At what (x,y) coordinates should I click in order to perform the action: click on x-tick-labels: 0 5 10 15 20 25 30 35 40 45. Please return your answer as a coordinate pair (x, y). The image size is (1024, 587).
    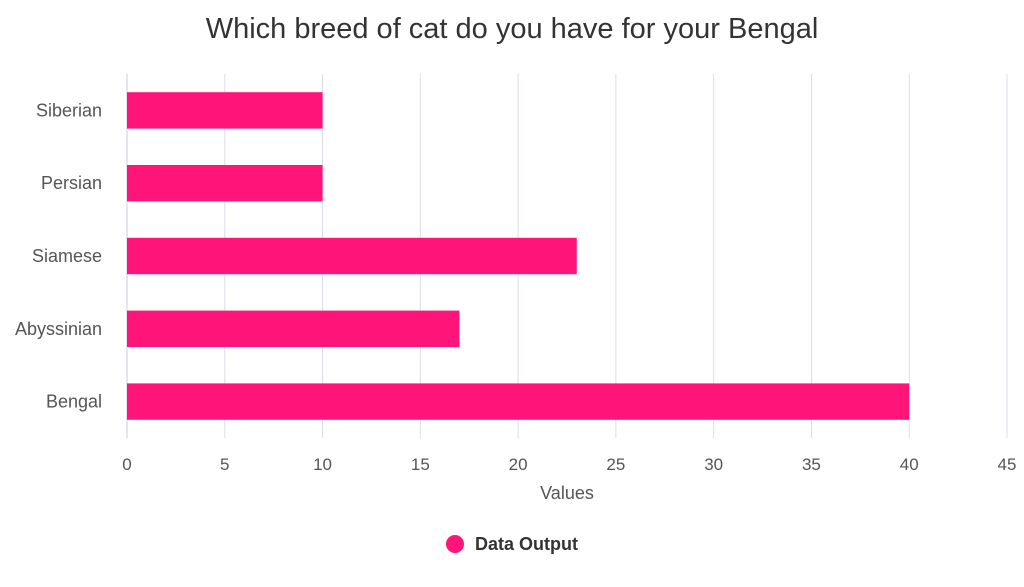
    Looking at the image, I should click on (569, 464).